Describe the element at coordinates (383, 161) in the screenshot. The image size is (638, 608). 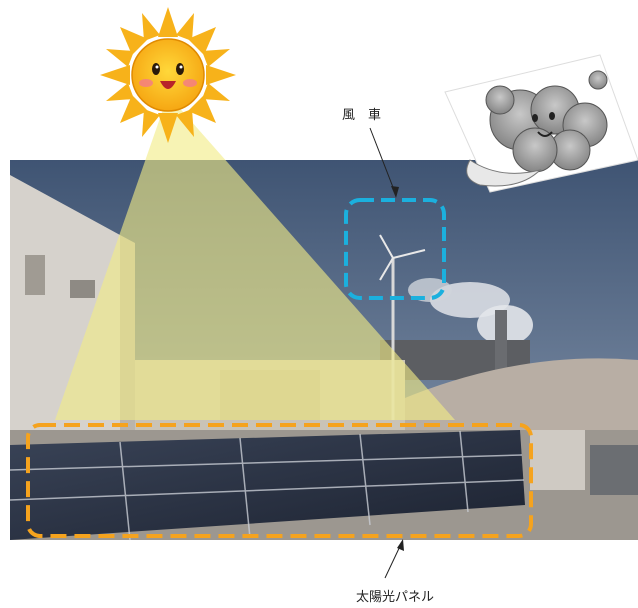
I see `windmill-pointer-line` at that location.